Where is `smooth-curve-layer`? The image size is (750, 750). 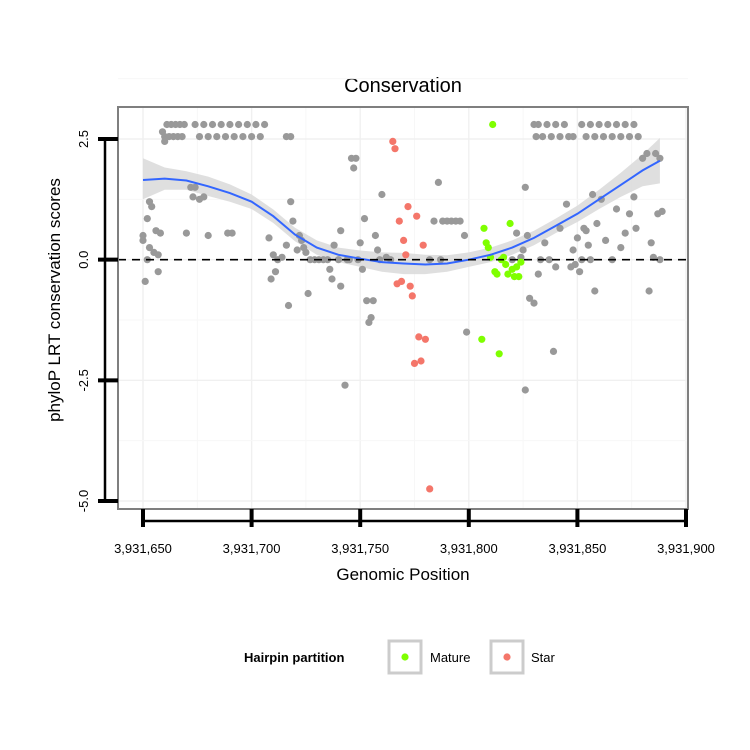
smooth-curve-layer is located at coordinates (401, 212).